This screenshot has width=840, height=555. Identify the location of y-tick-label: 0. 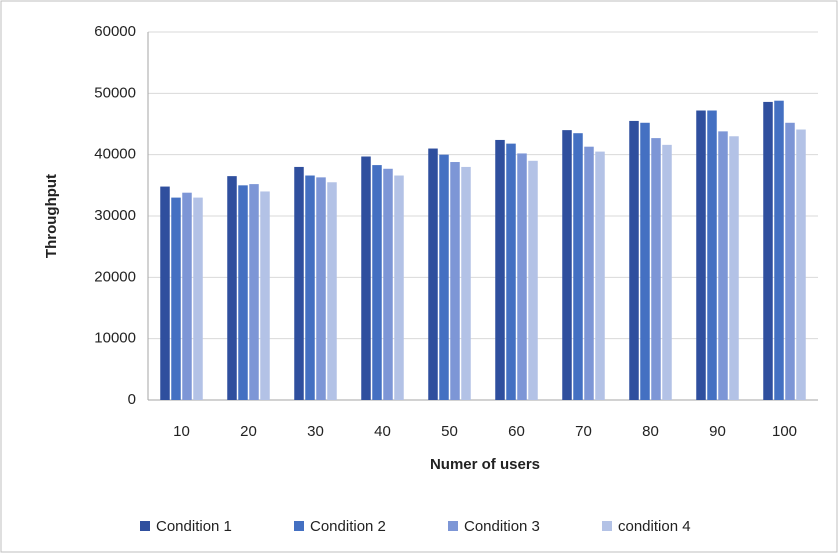
(132, 399).